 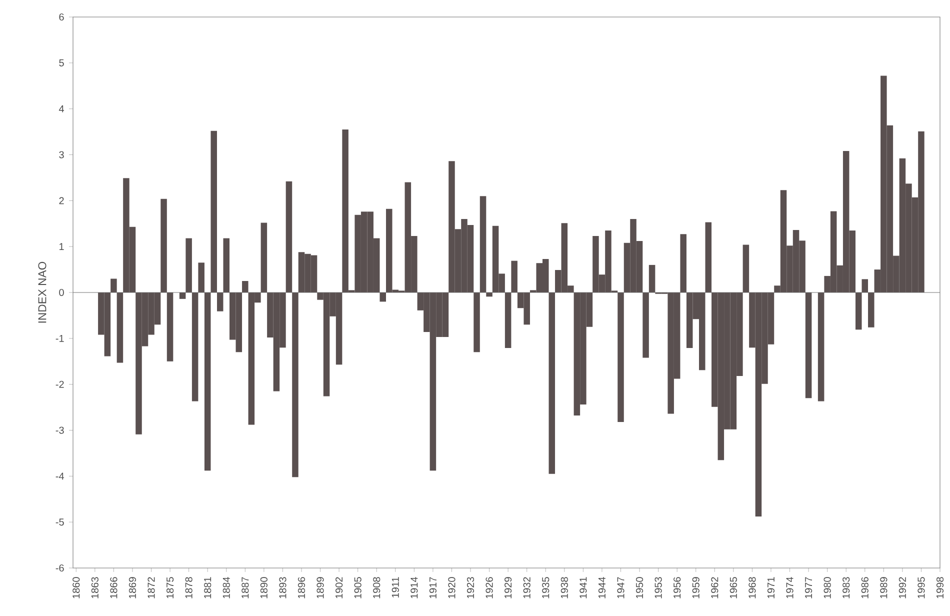 I want to click on x-tick-label: 1878, so click(x=188, y=587).